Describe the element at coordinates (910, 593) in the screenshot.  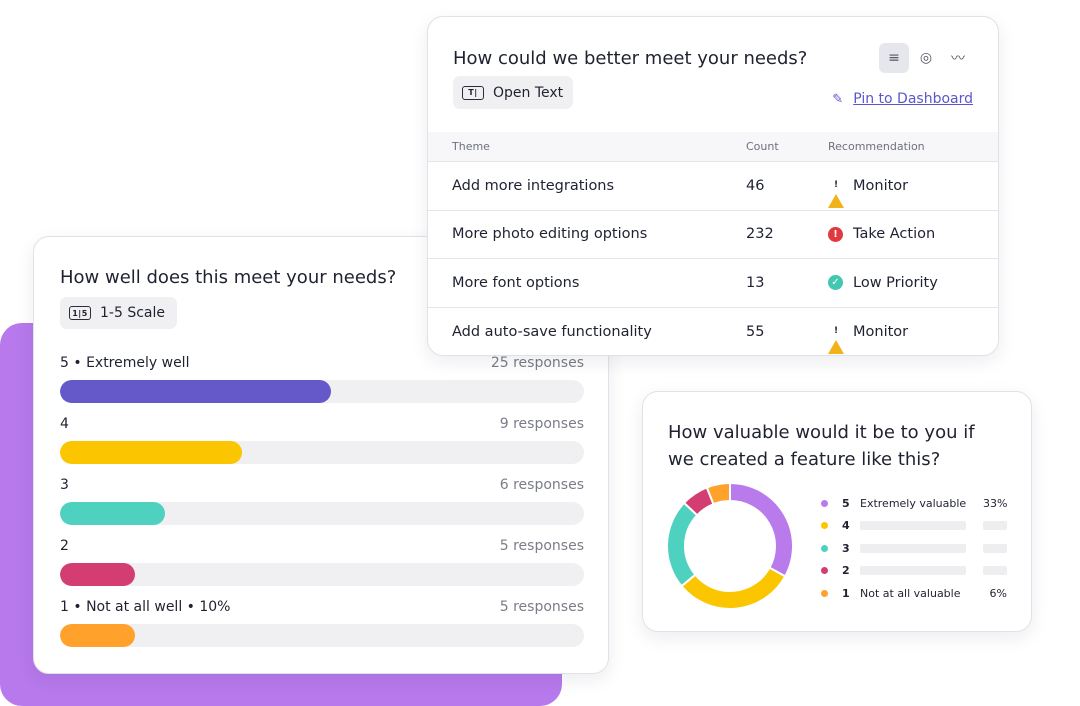
I see `legend-label: Not at all valuable` at that location.